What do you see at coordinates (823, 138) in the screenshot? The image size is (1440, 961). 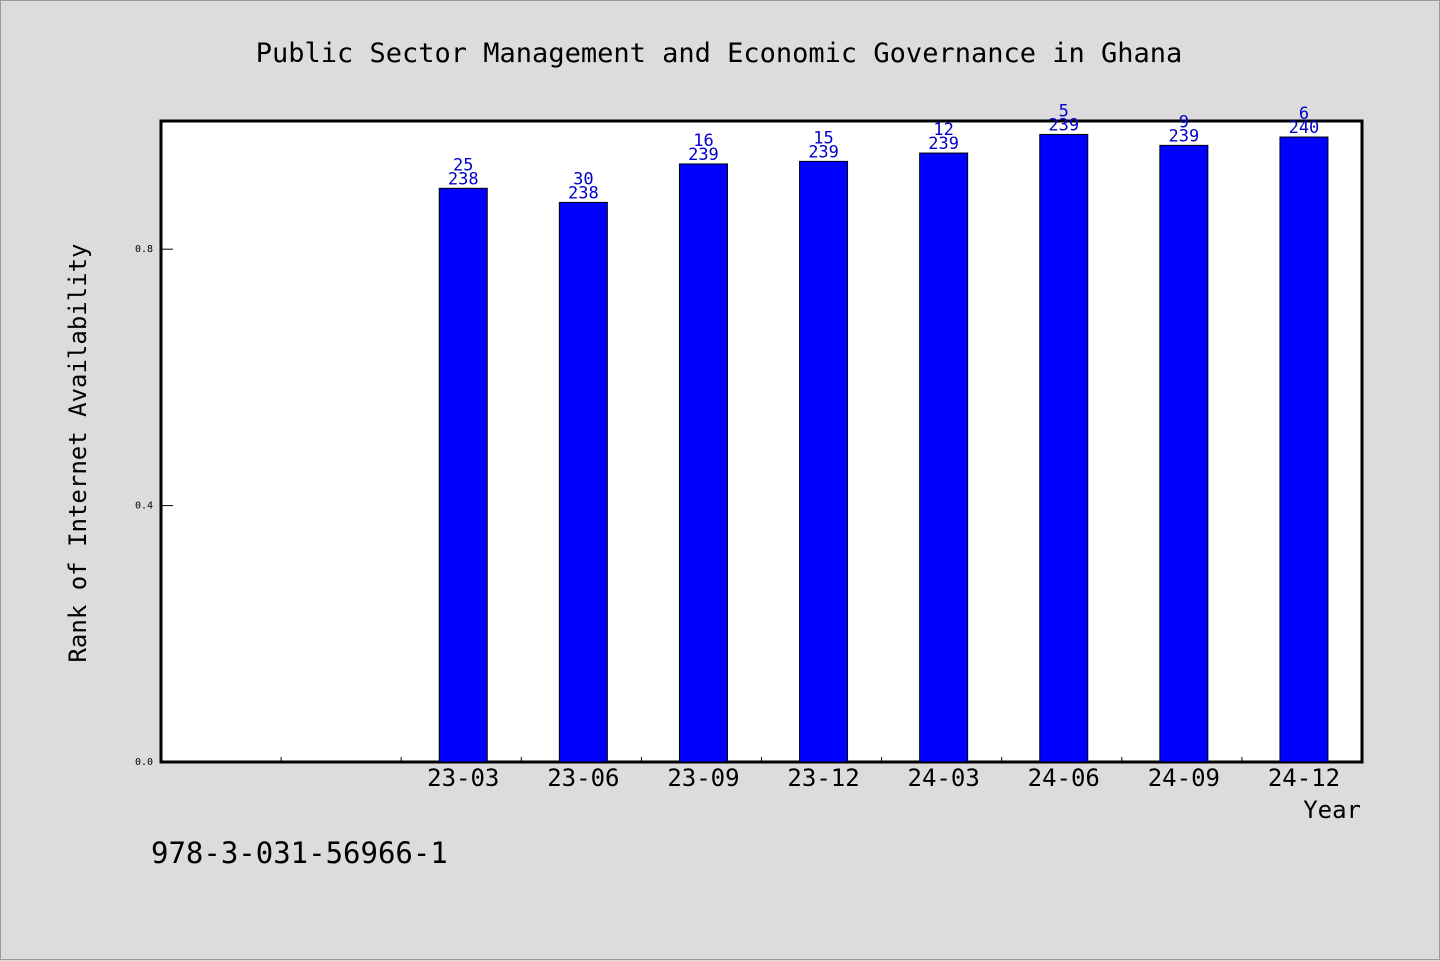 I see `bar-rank-label: 15` at bounding box center [823, 138].